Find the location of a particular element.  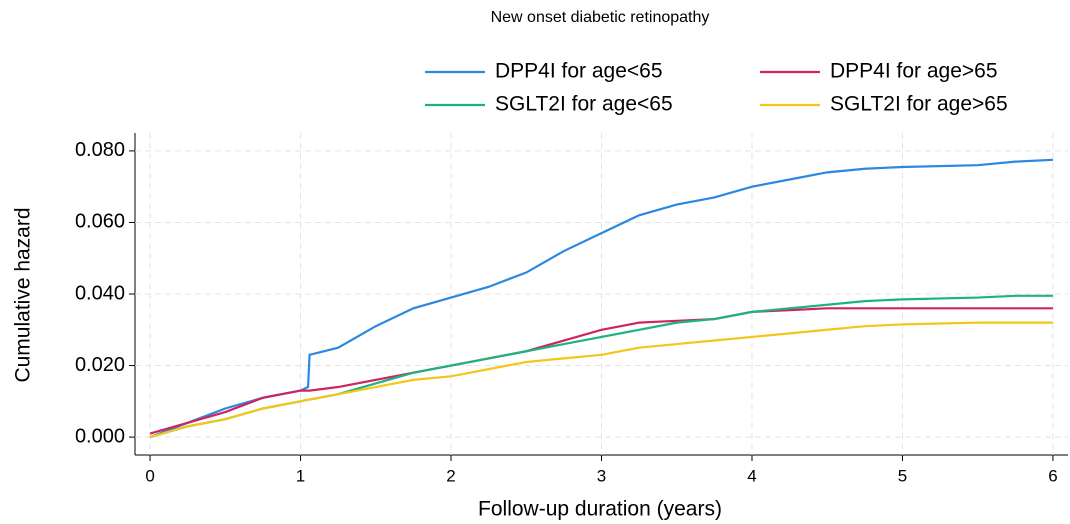

legend-label: SGLT2I for age<65 is located at coordinates (584, 104).